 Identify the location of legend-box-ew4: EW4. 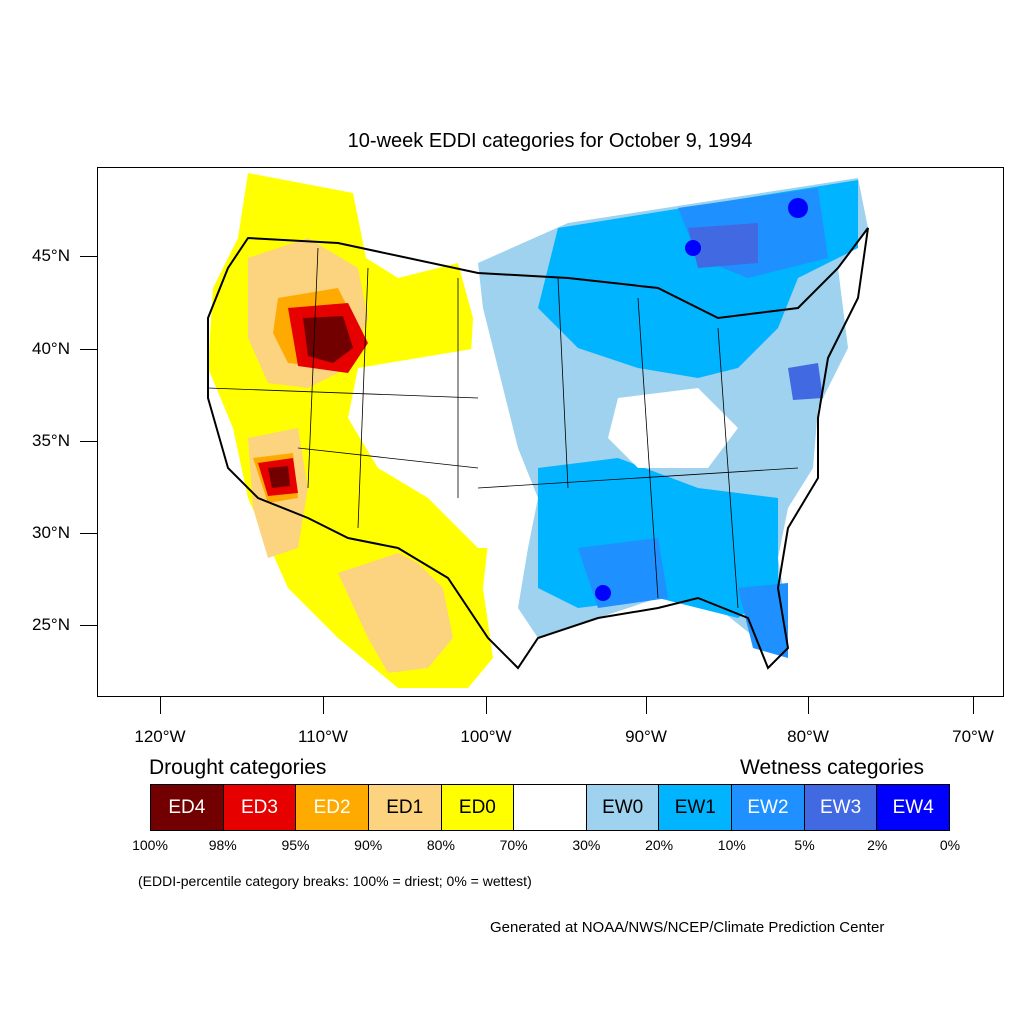
(913, 807).